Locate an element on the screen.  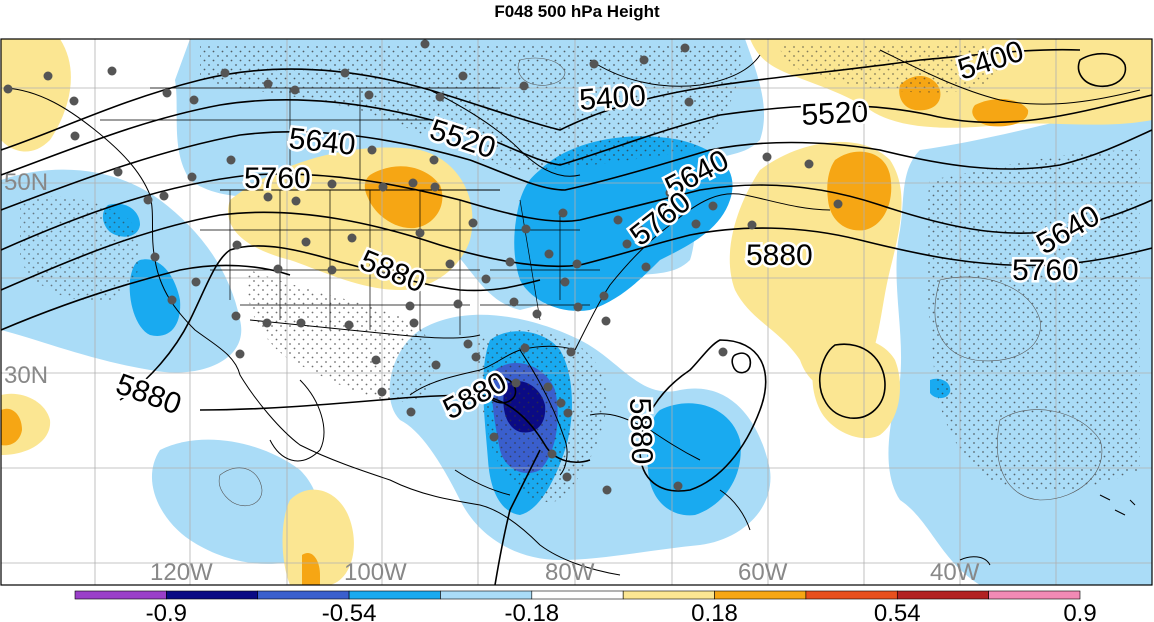
svg-text: 5400 is located at coordinates (612, 98).